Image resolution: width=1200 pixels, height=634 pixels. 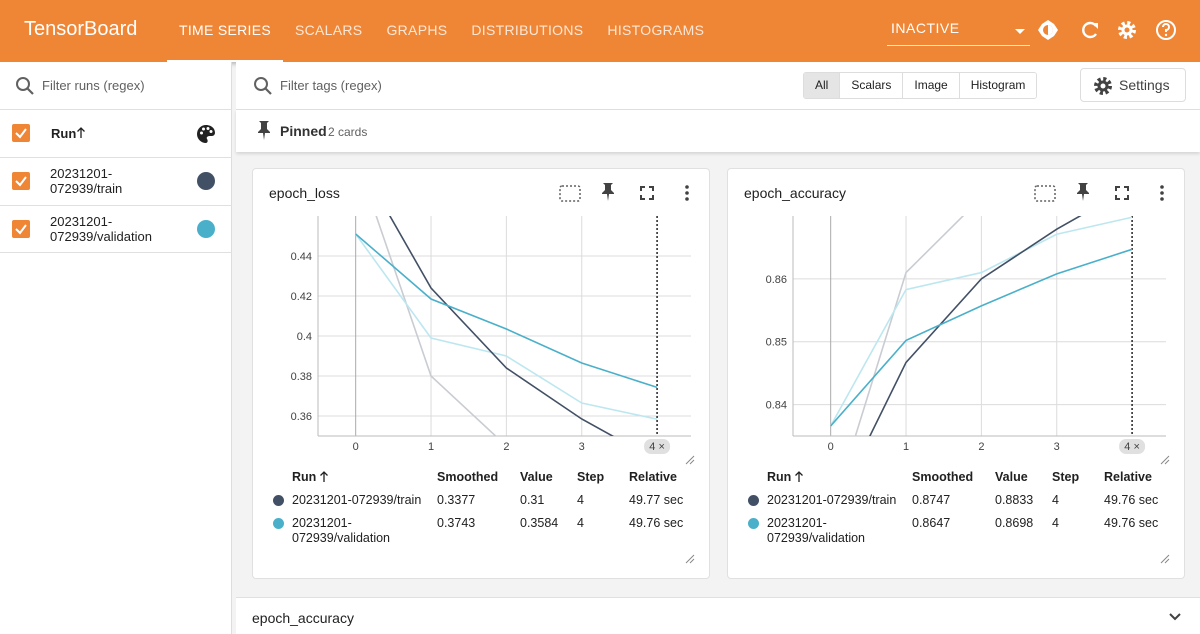 I want to click on plugin-select: INACTIVE, so click(x=958, y=33).